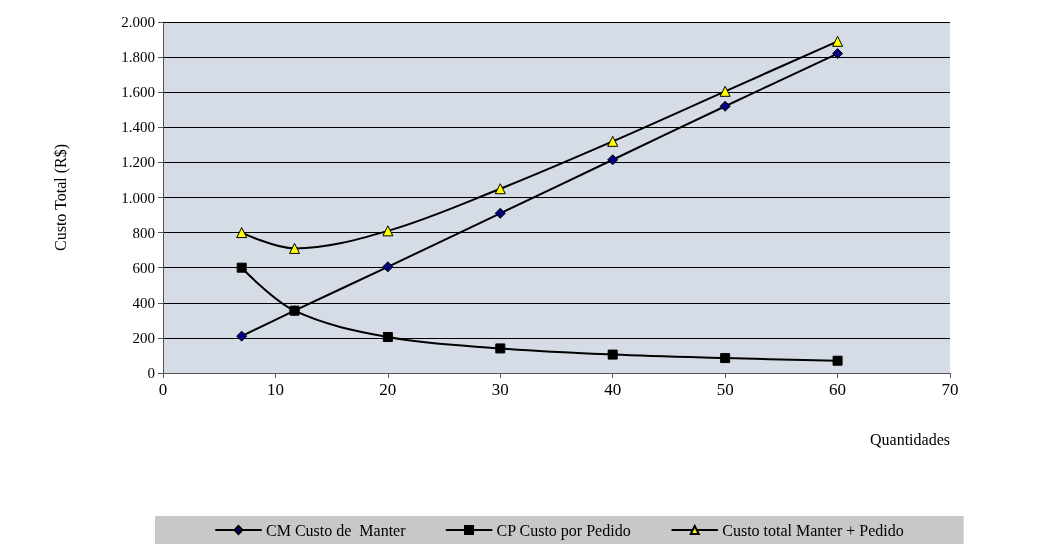 Image resolution: width=1037 pixels, height=550 pixels. I want to click on y-tick-label: 1.200, so click(138, 162).